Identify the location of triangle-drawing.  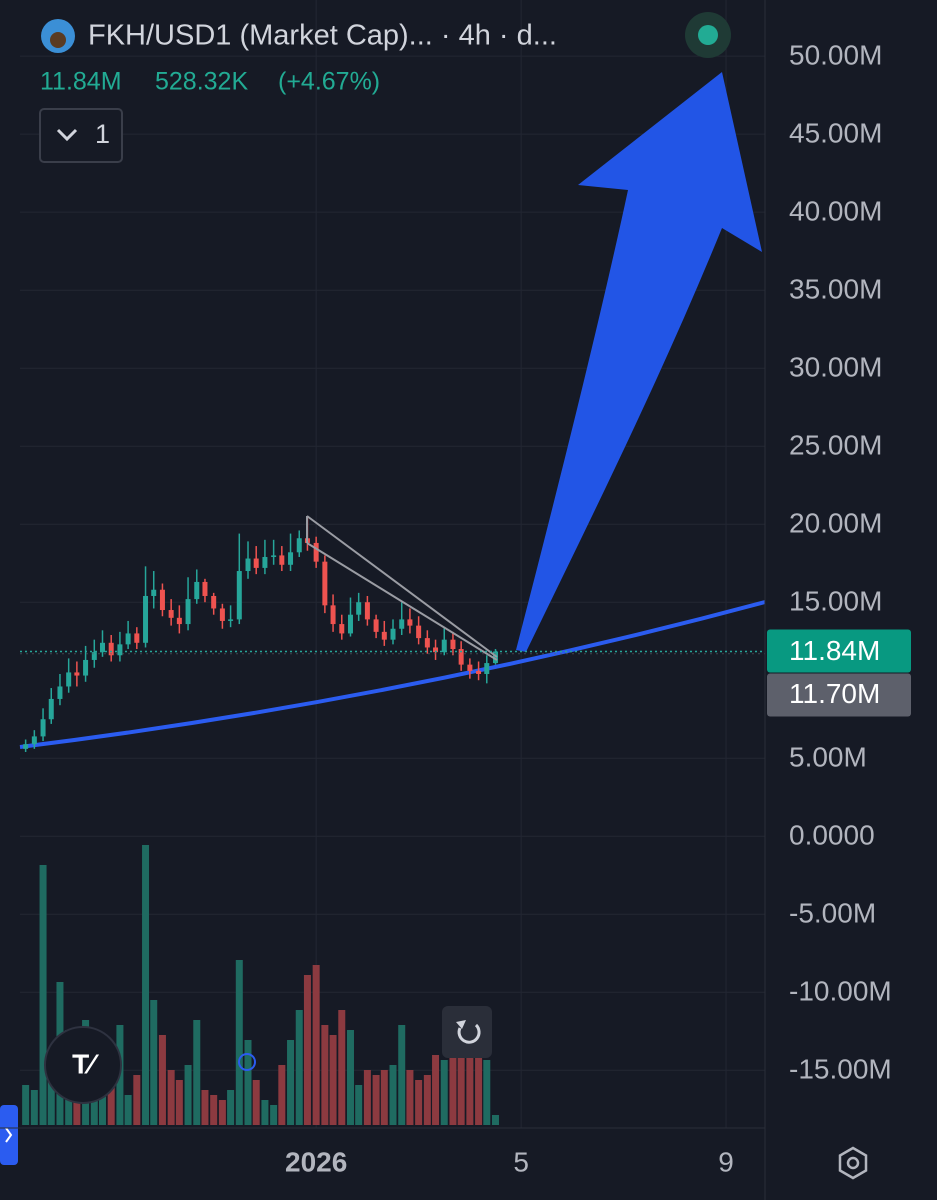
(402, 588).